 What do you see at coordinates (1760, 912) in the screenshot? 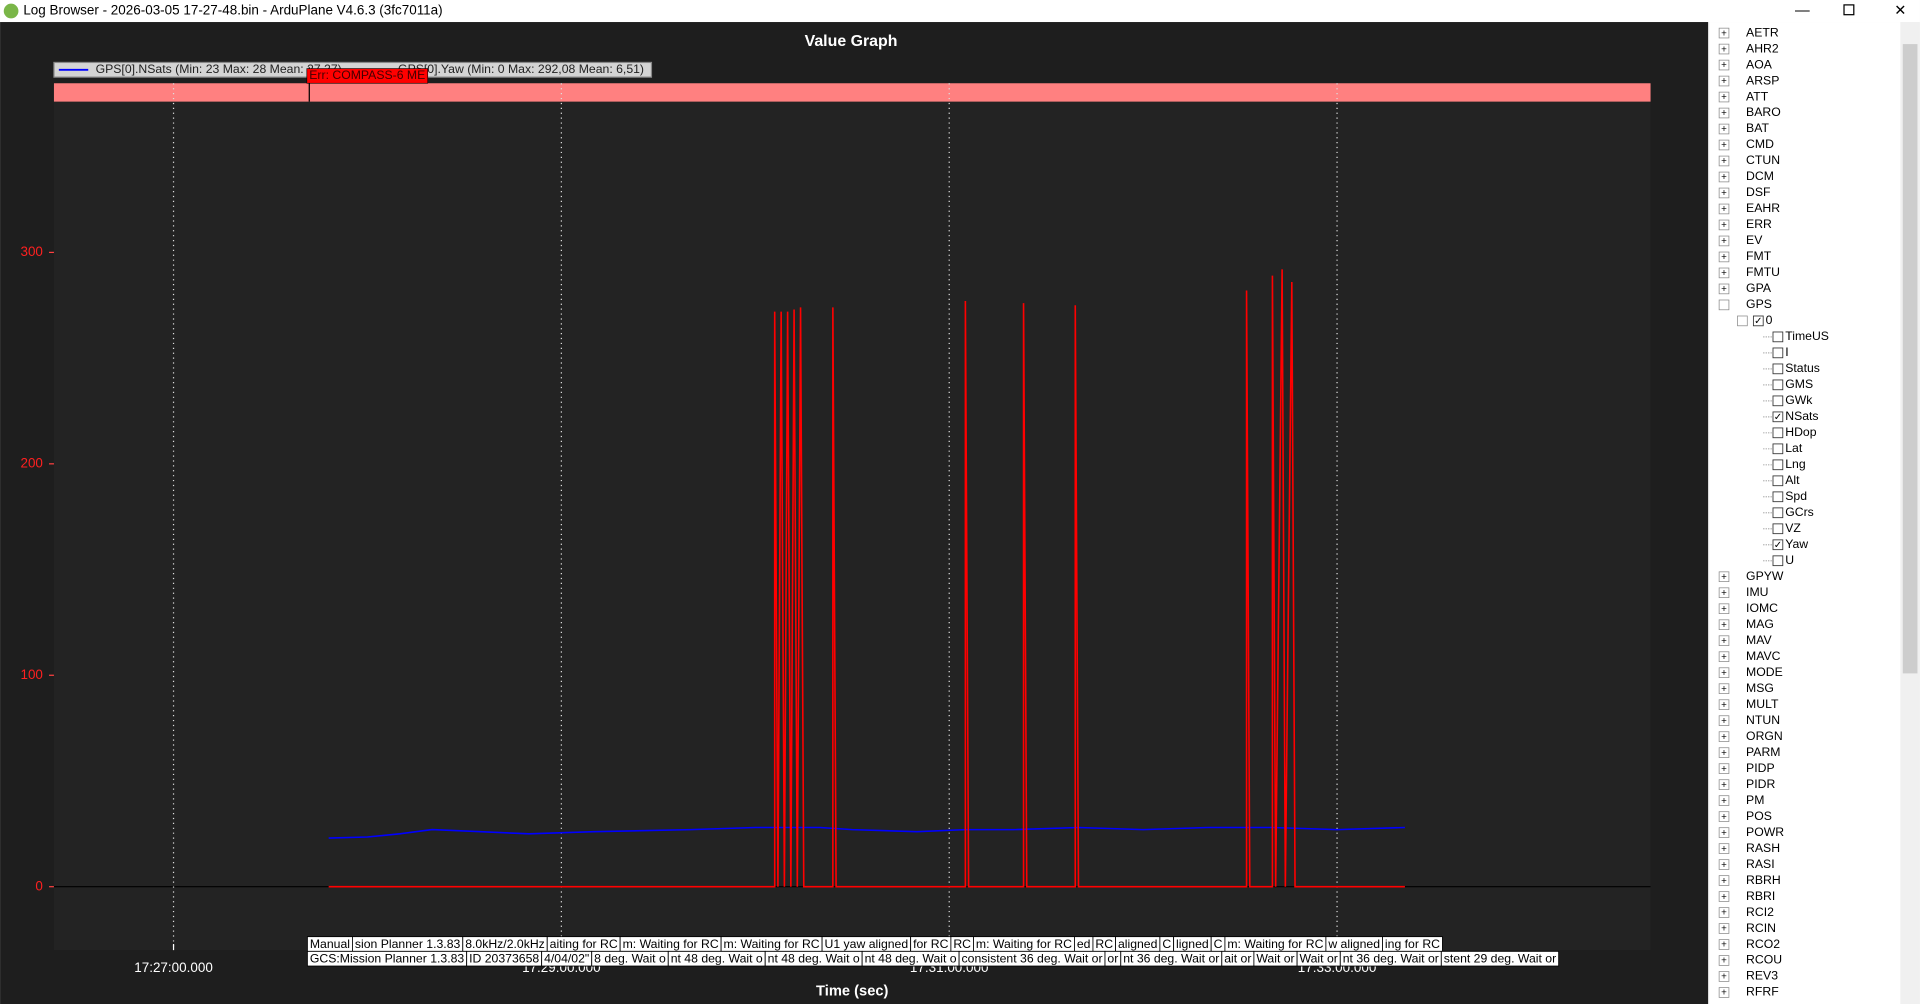
I see `tree-node: RCI2` at bounding box center [1760, 912].